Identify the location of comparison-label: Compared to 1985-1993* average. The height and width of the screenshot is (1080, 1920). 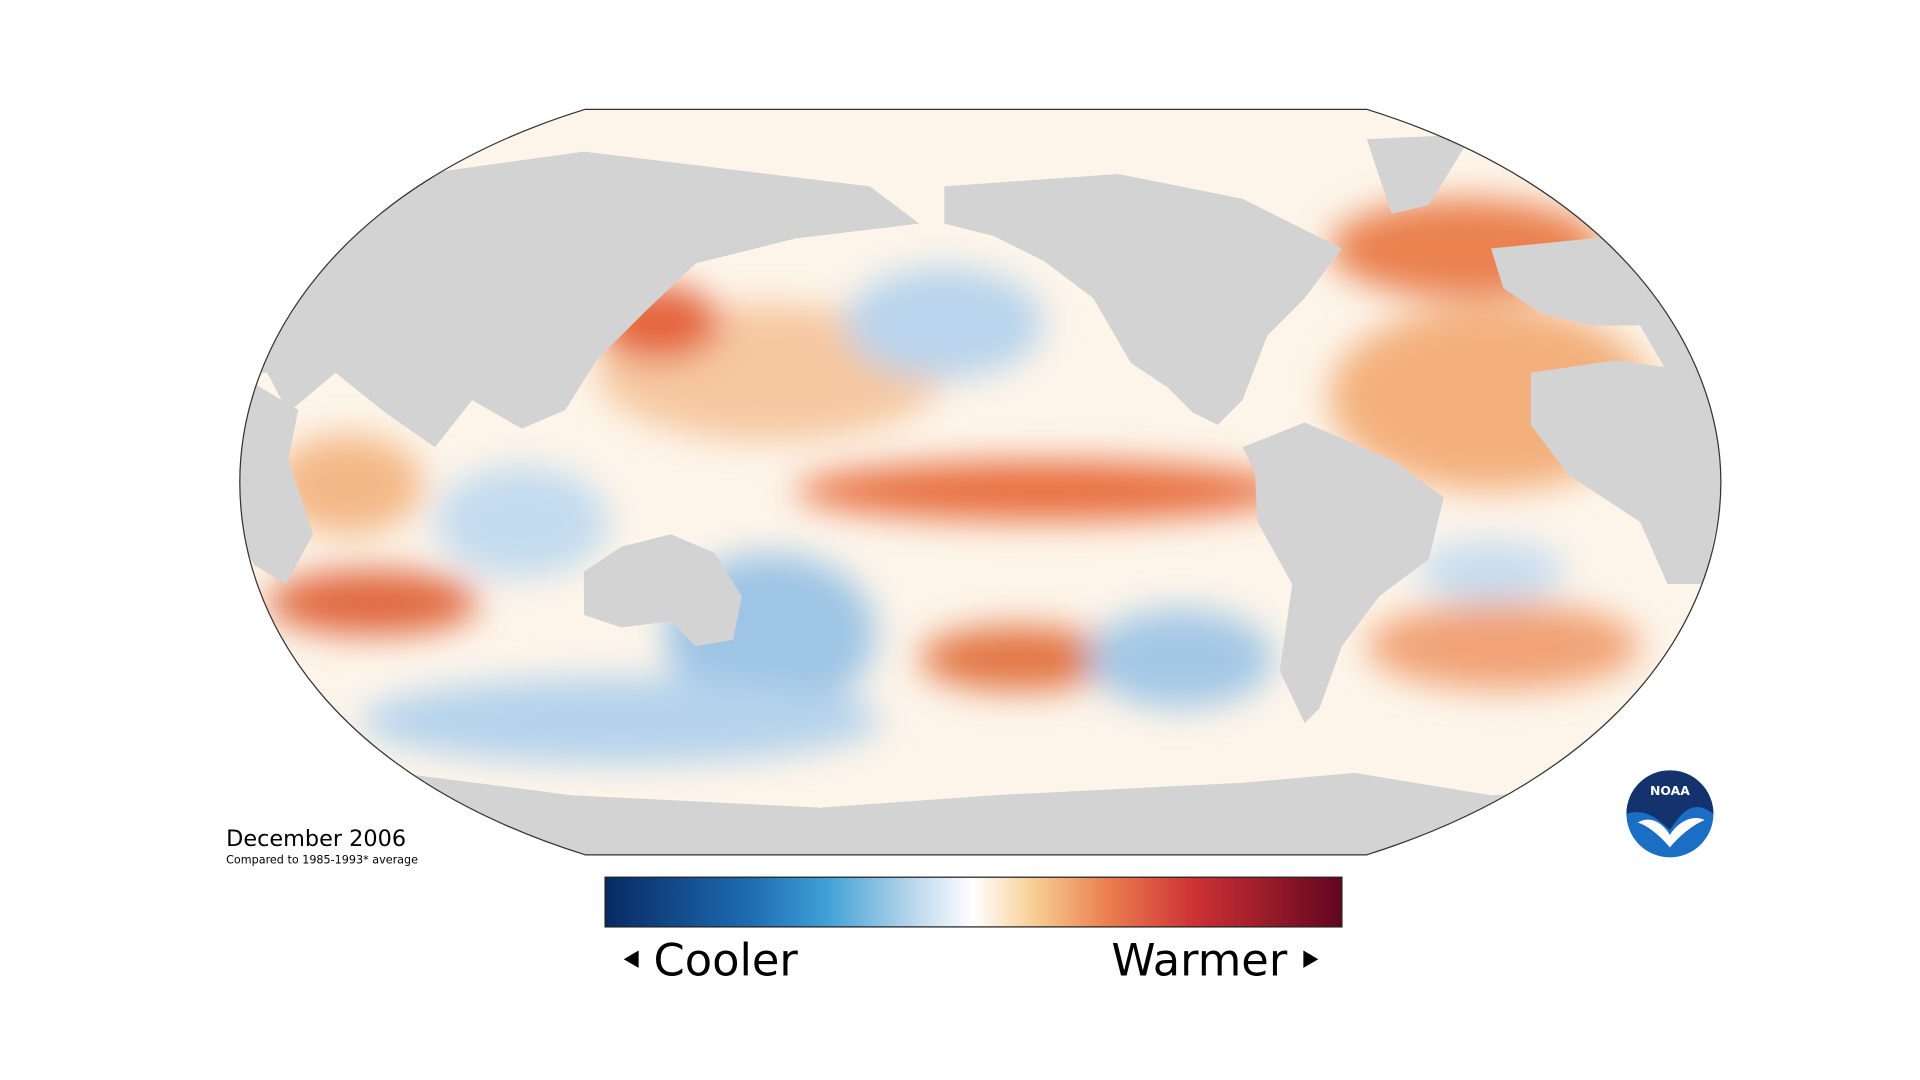
(322, 860).